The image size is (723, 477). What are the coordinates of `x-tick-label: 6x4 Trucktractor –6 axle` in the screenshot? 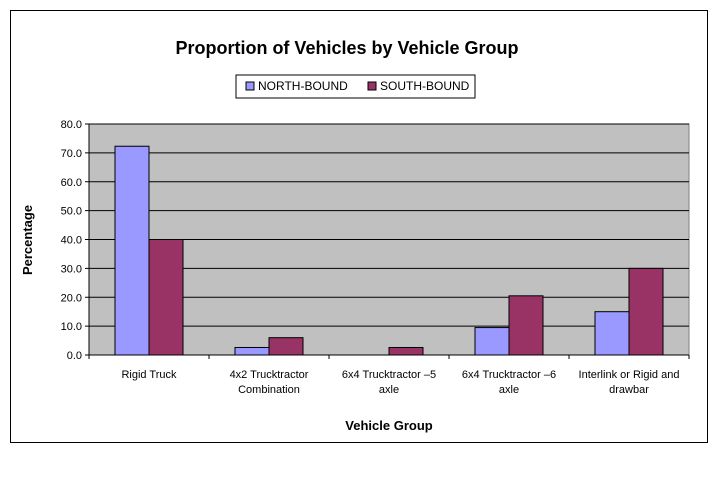 It's located at (509, 382).